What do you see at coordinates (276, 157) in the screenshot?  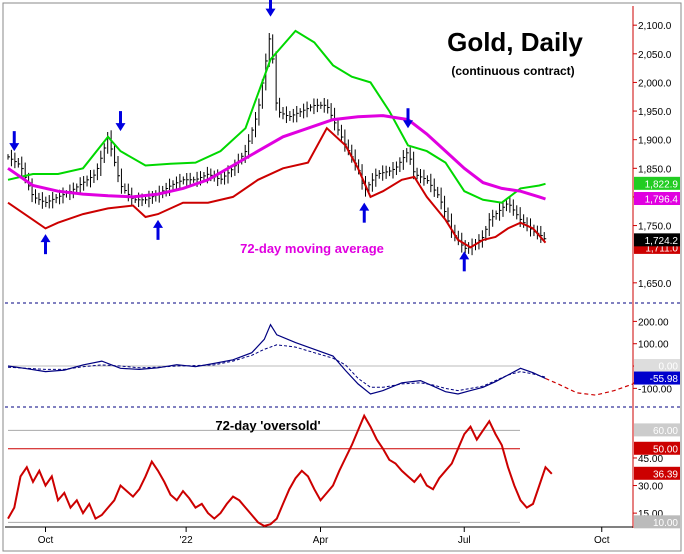 I see `moving-average-line` at bounding box center [276, 157].